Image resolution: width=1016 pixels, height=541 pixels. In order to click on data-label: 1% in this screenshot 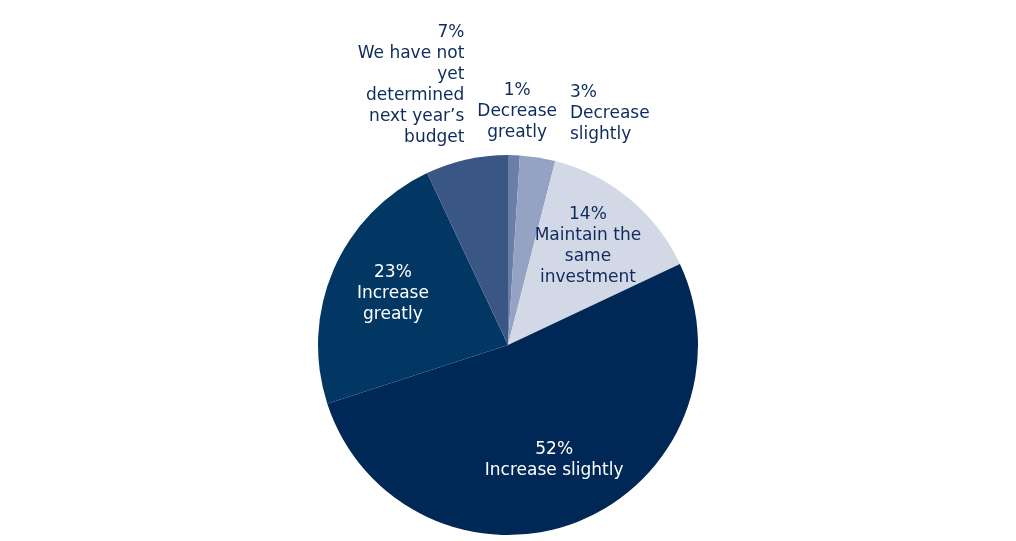, I will do `click(517, 89)`.